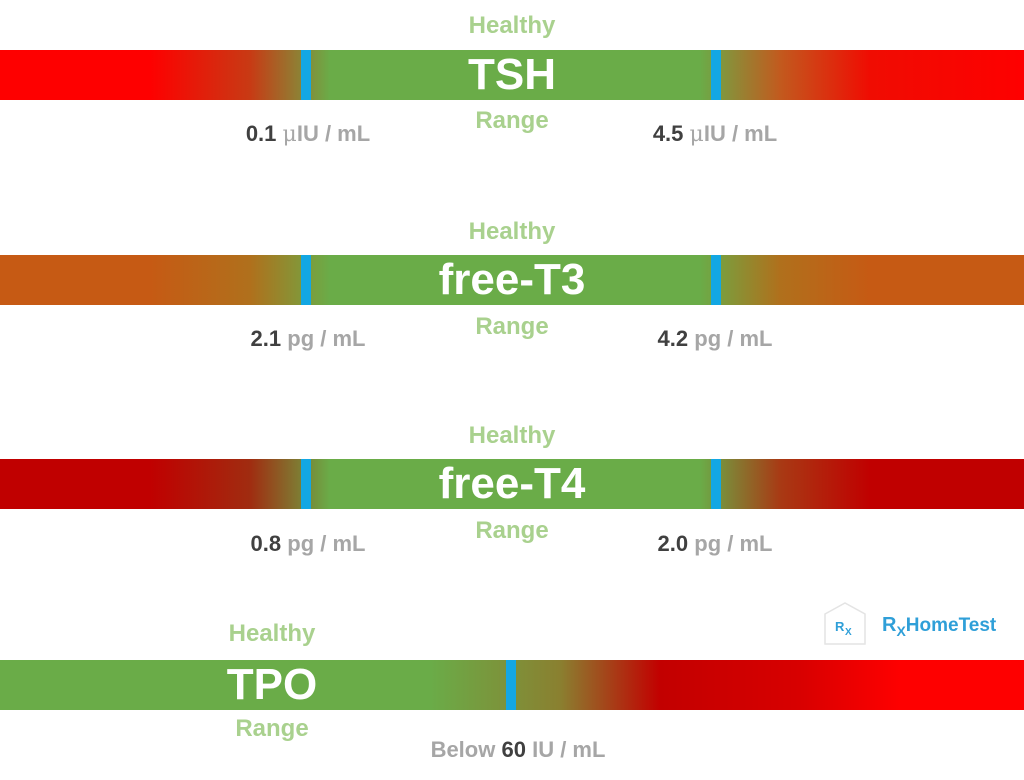 The width and height of the screenshot is (1024, 780). I want to click on house-icon: R X, so click(845, 623).